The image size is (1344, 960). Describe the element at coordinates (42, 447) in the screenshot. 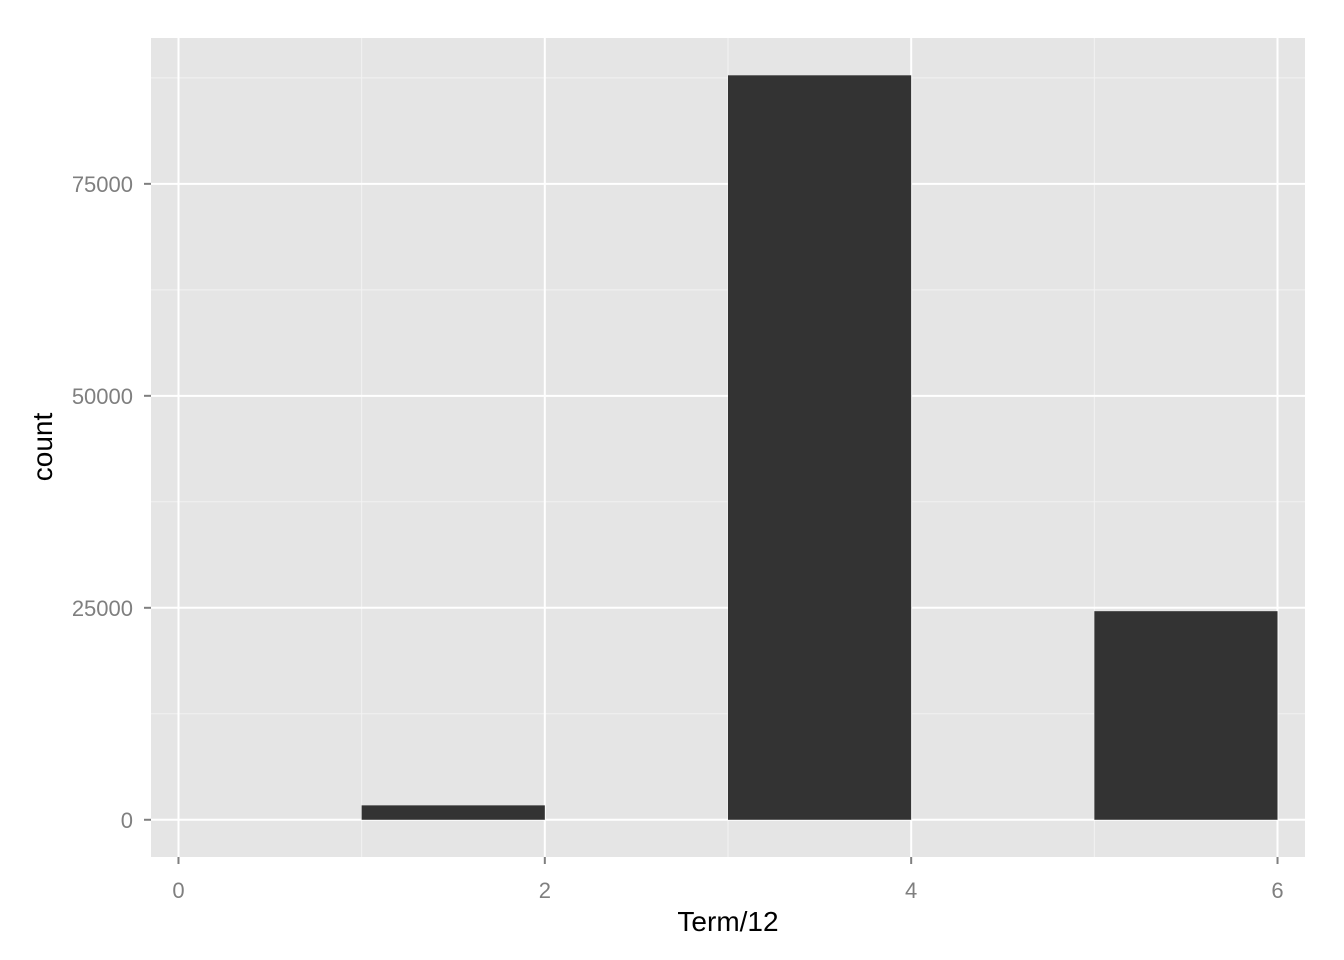

I see `y-axis-title: count` at that location.